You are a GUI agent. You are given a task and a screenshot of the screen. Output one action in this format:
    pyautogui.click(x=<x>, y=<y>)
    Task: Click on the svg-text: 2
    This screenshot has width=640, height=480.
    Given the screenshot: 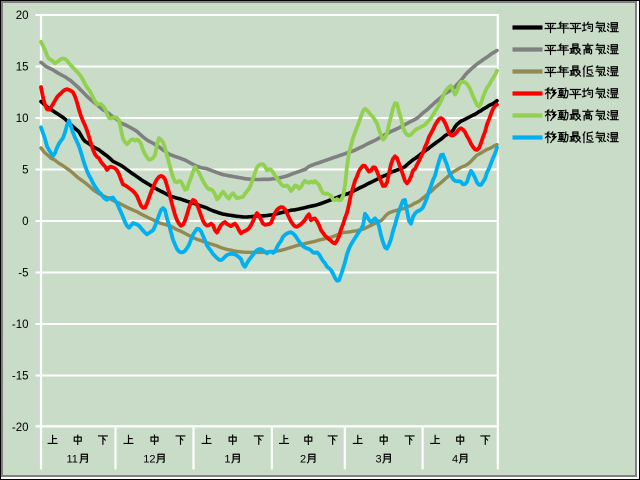 What is the action you would take?
    pyautogui.click(x=303, y=460)
    